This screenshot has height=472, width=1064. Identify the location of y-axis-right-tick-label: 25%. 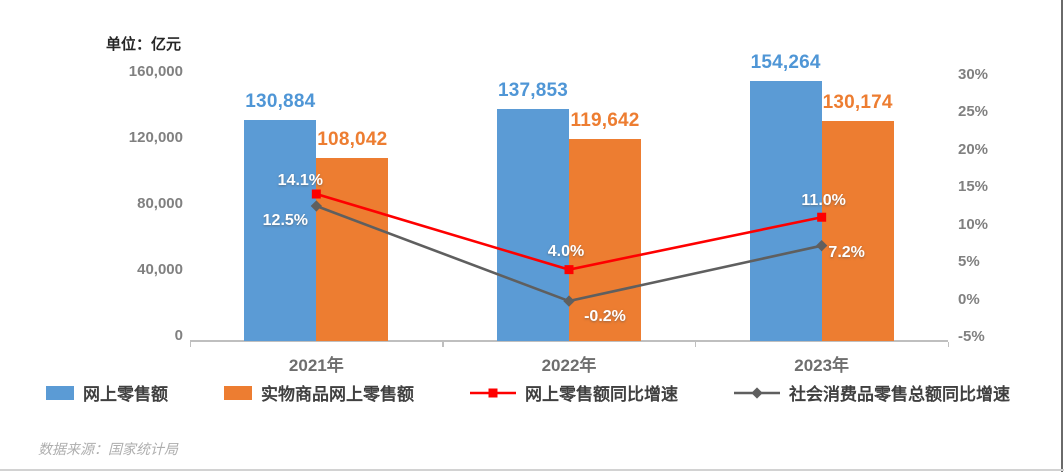
(973, 112).